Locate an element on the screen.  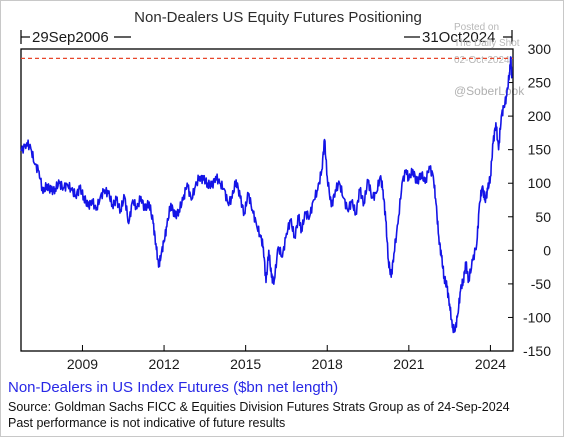
watermark-line-2: The Daily Shot is located at coordinates (487, 43).